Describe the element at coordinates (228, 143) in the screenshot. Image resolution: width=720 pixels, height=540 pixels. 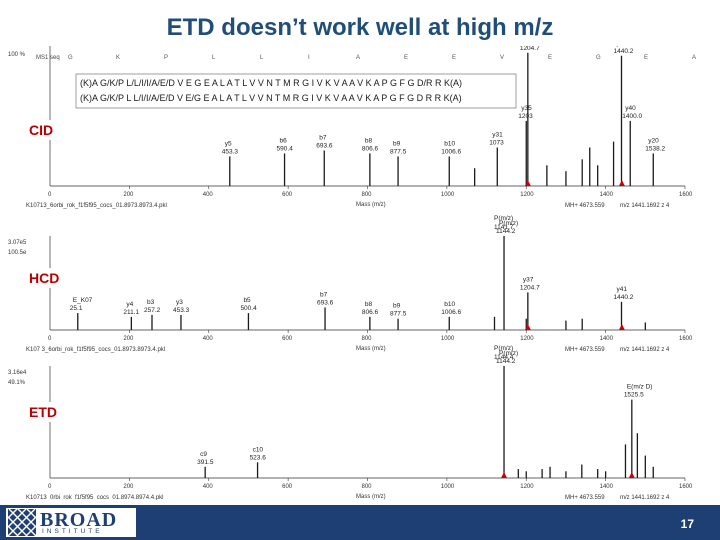
I see `peak-label: y5` at that location.